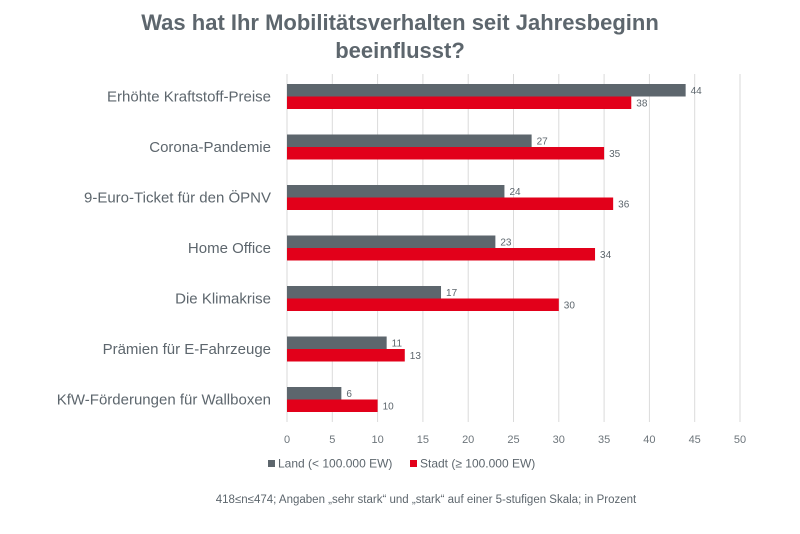 The image size is (800, 534). I want to click on data-label: 17, so click(452, 293).